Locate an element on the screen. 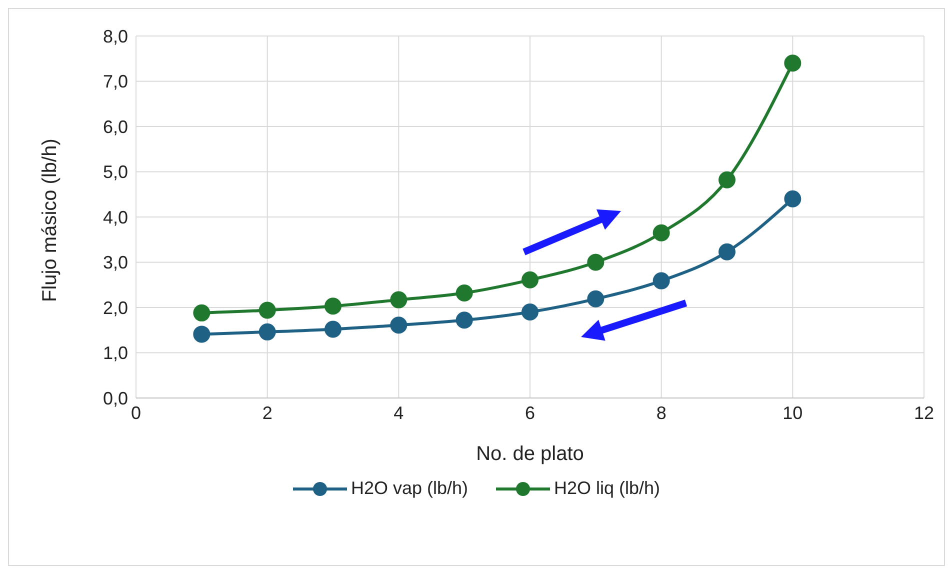  x-tick-label: 6 is located at coordinates (530, 412).